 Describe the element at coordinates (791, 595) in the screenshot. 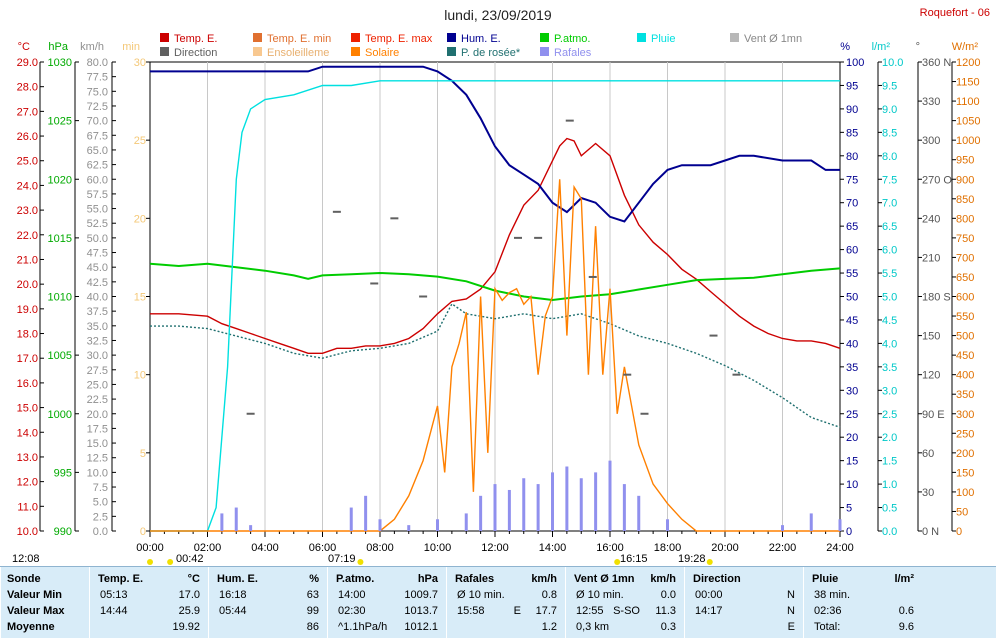

I see `summary-cell: N` at that location.